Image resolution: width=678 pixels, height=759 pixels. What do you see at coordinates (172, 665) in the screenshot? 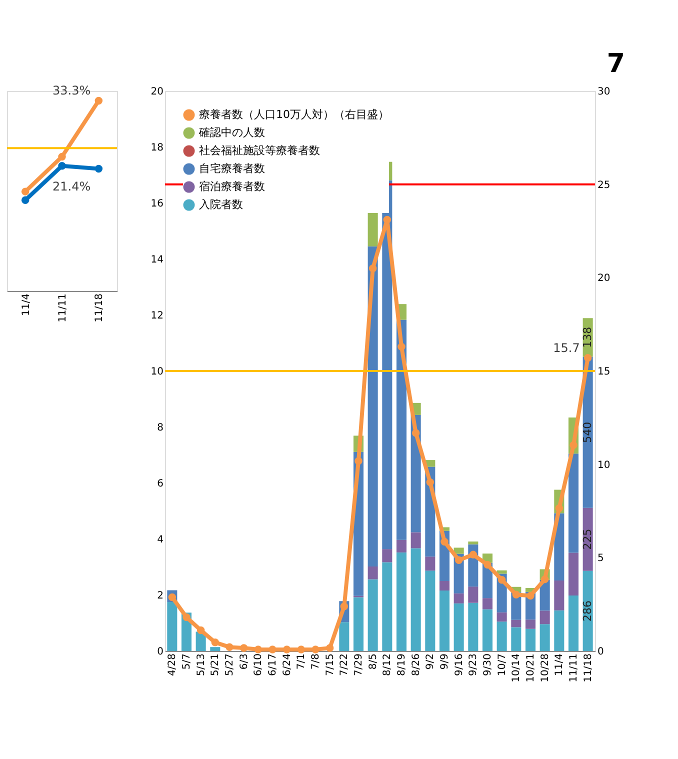
I see `x-tick-label: 4/28` at bounding box center [172, 665].